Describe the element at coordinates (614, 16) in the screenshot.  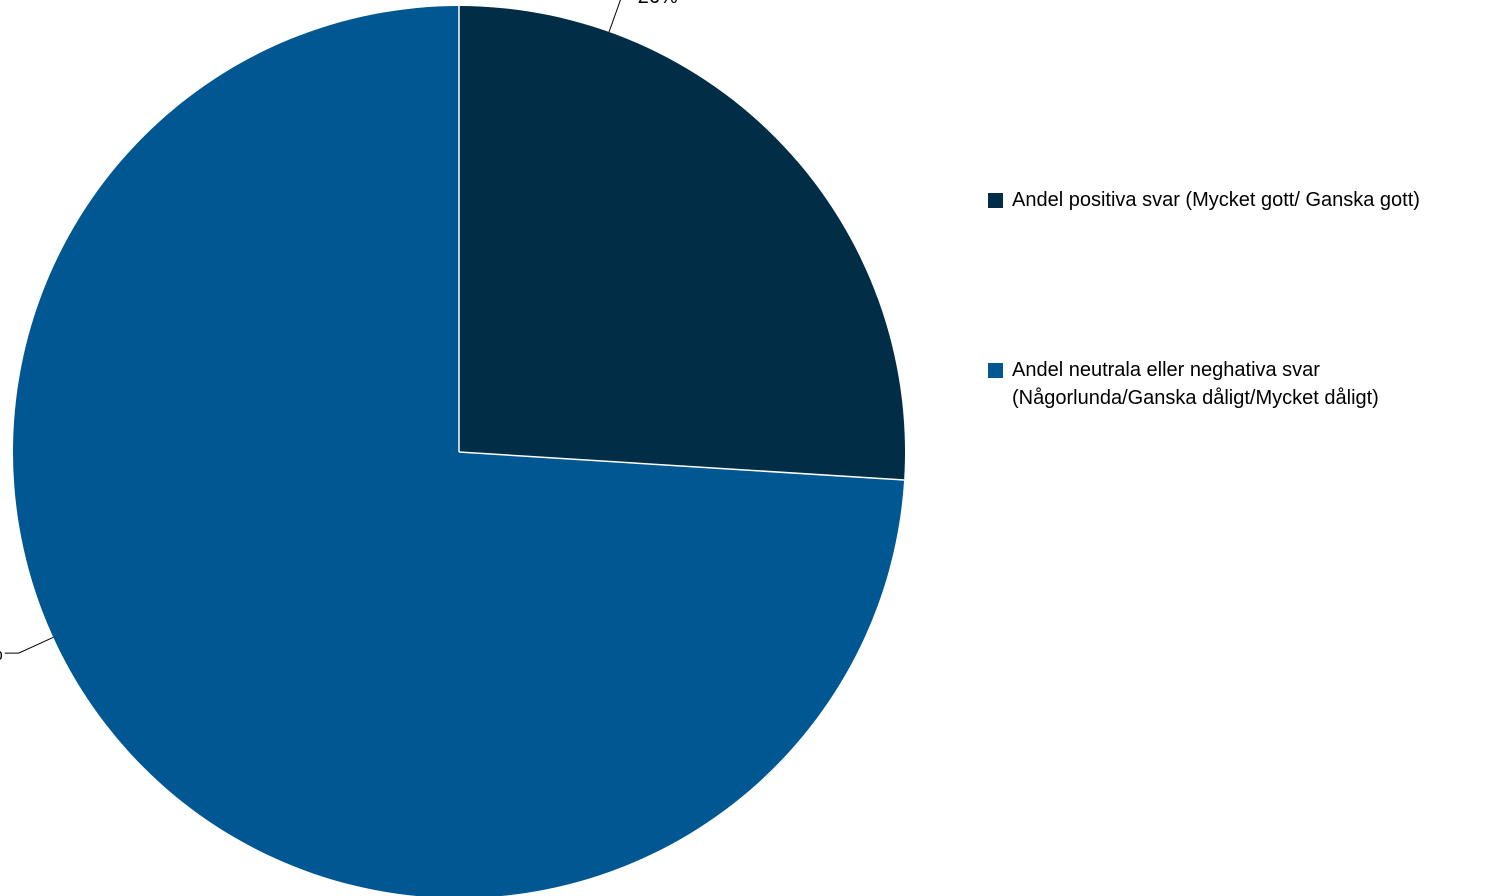
I see `leader-line-positive` at that location.